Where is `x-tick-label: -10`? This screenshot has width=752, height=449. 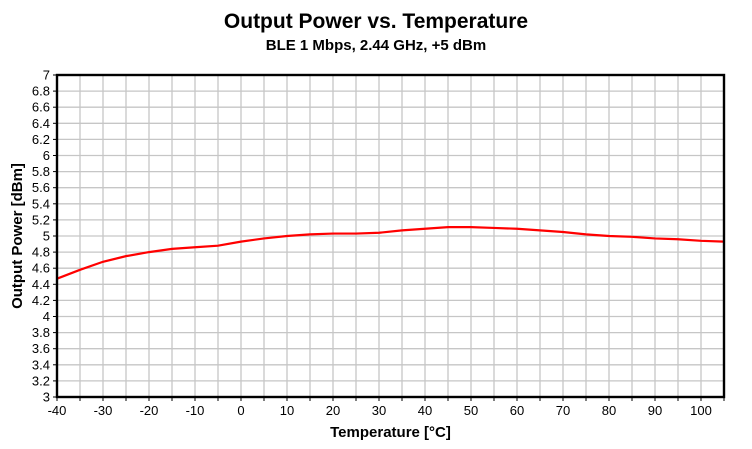
x-tick-label: -10 is located at coordinates (195, 410).